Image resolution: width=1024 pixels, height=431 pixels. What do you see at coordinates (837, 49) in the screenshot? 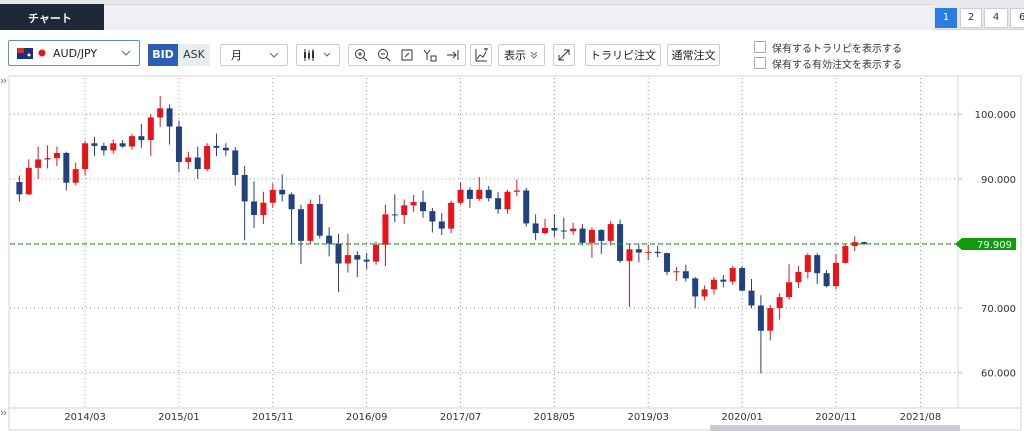
I see `checkbox-label: 保有するトラリピを表示する` at bounding box center [837, 49].